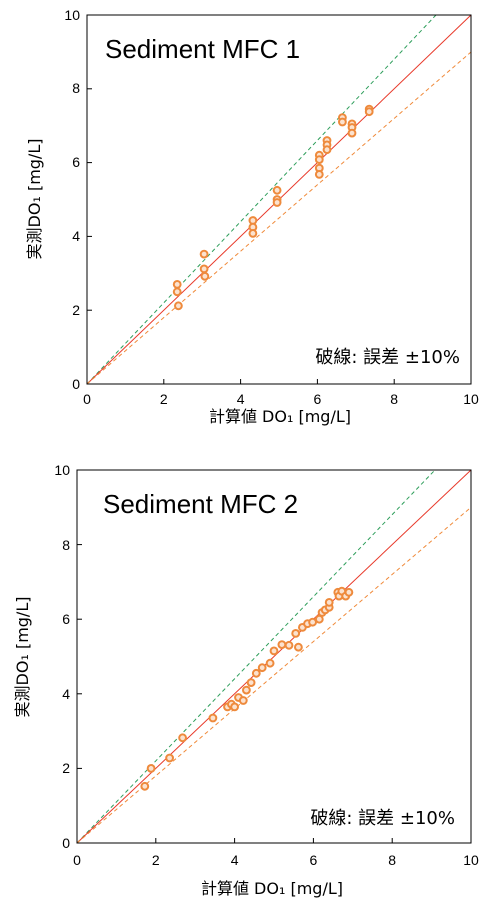  Describe the element at coordinates (202, 49) in the screenshot. I see `chart-title: Sediment MFC 1` at that location.